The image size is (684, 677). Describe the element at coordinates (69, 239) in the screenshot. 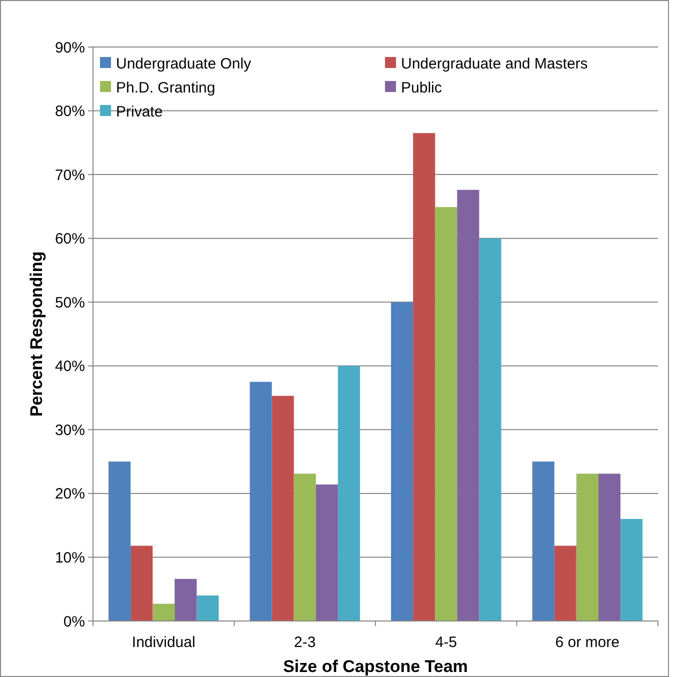

I see `y-tick-label: 60%` at that location.